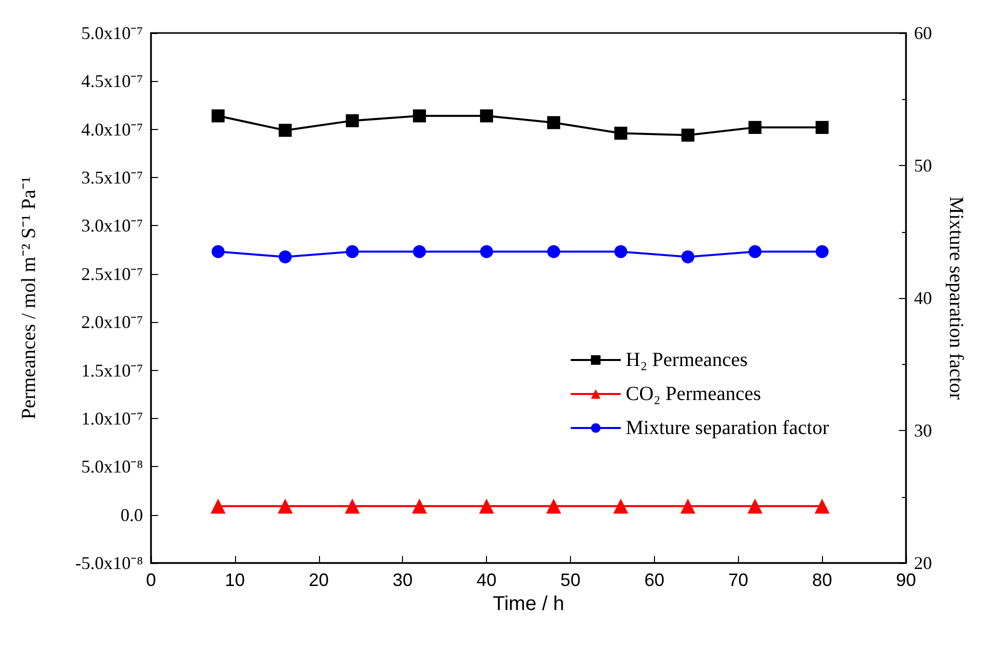  What do you see at coordinates (906, 580) in the screenshot?
I see `x-tick-label: 90` at bounding box center [906, 580].